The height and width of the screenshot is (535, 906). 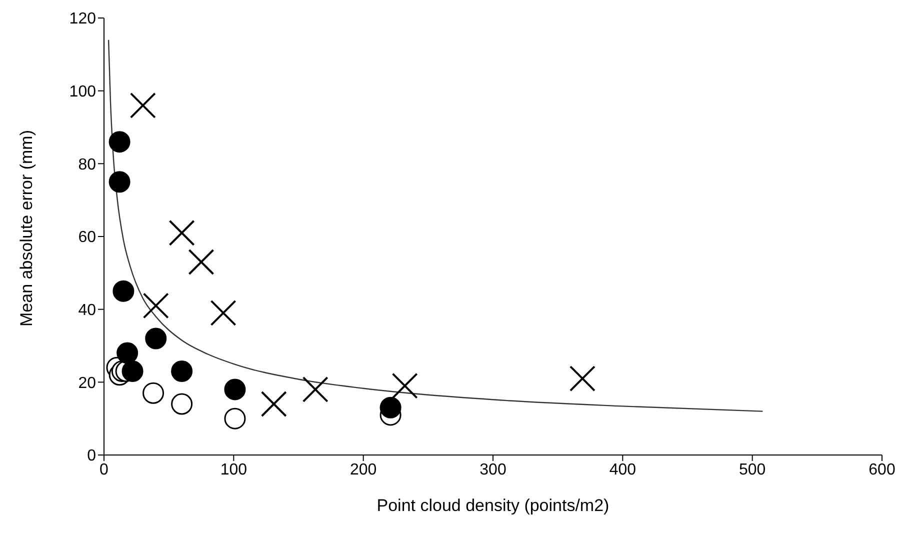 What do you see at coordinates (87, 383) in the screenshot?
I see `y-tick-label: 20` at bounding box center [87, 383].